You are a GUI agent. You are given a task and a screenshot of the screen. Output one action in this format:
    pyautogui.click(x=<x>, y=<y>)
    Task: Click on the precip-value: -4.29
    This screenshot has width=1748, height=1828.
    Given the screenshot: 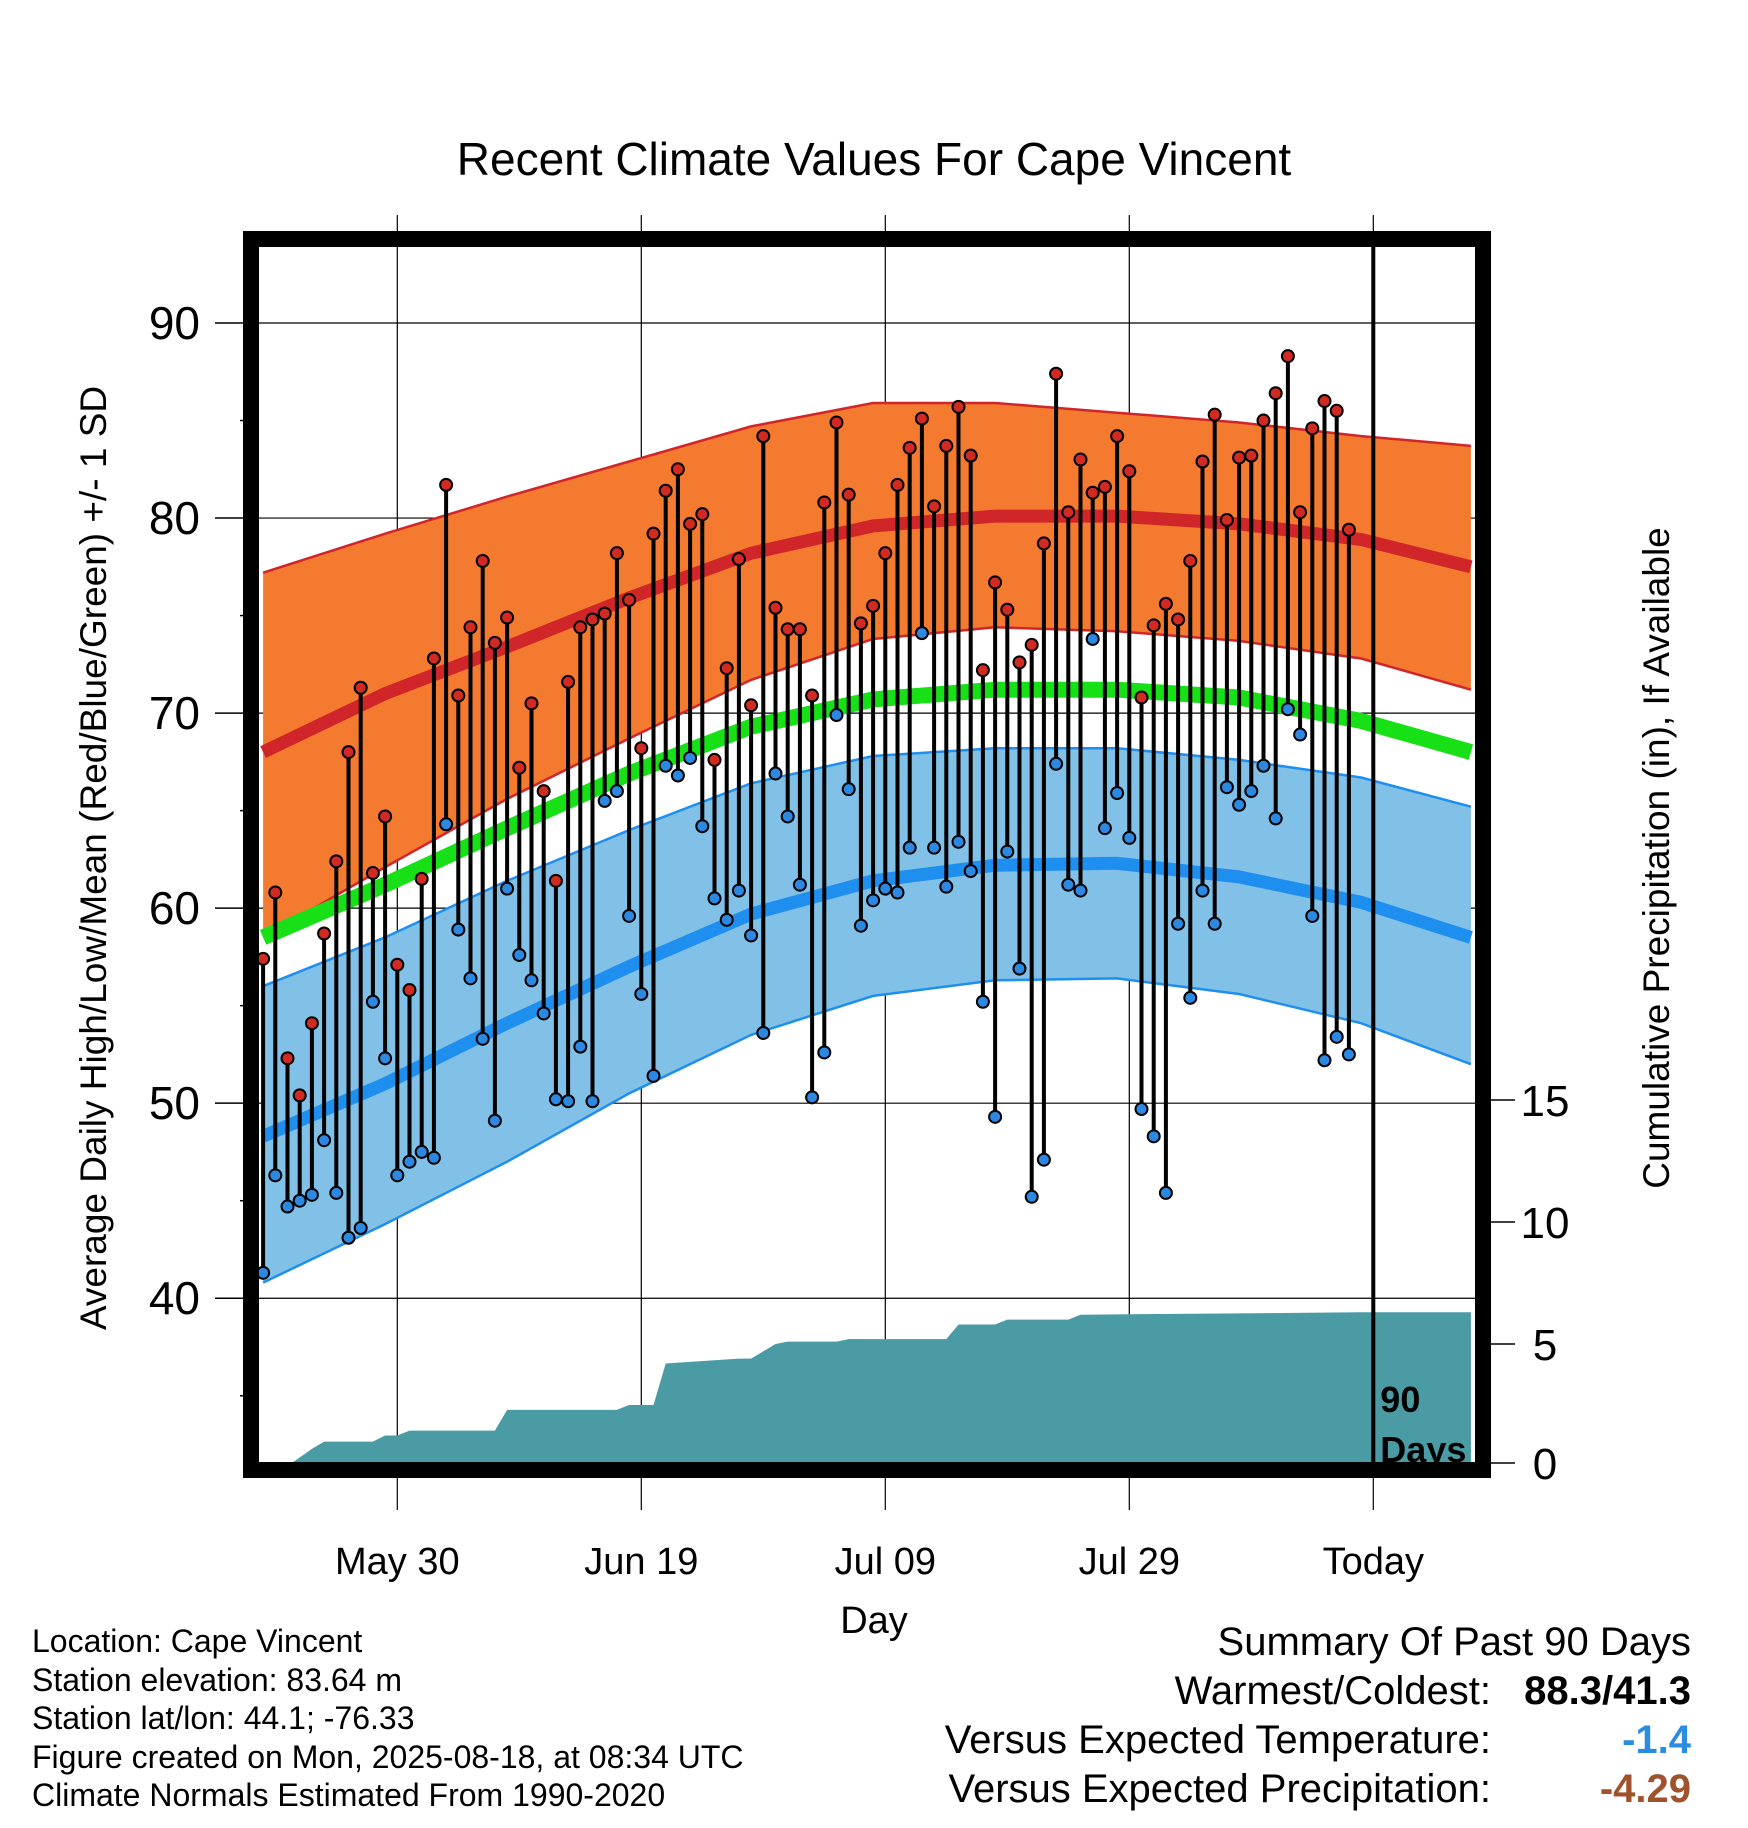 What is the action you would take?
    pyautogui.click(x=1645, y=1789)
    